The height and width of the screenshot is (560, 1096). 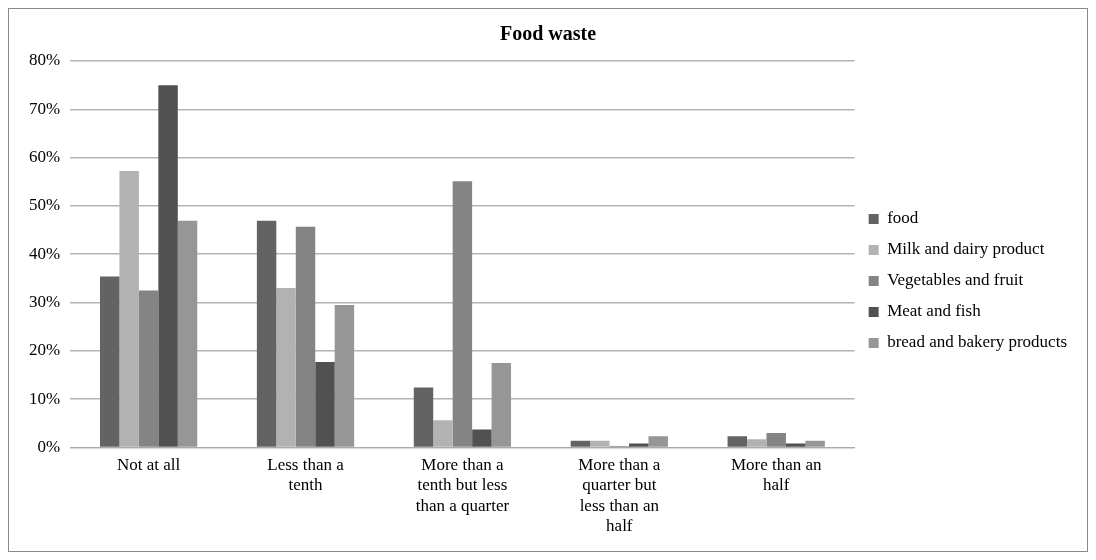 I want to click on x-tick-label: More than a quarter but less than an half, so click(x=619, y=495).